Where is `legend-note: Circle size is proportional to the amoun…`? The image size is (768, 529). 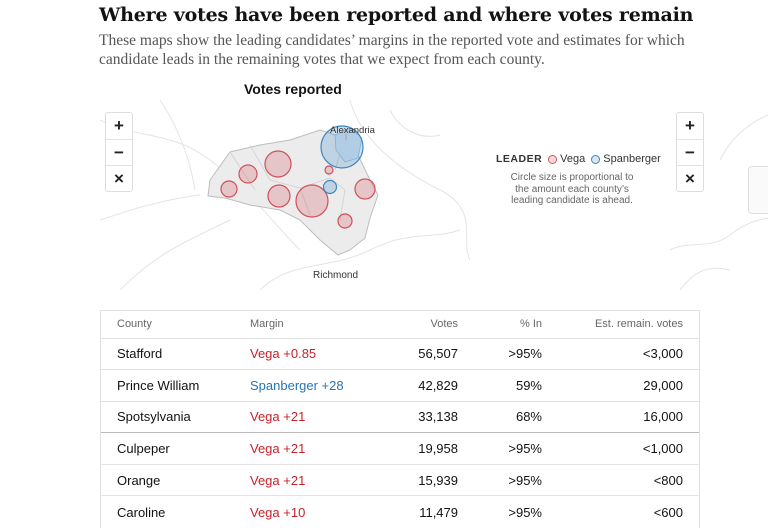
legend-note: Circle size is proportional to the amoun… is located at coordinates (572, 189).